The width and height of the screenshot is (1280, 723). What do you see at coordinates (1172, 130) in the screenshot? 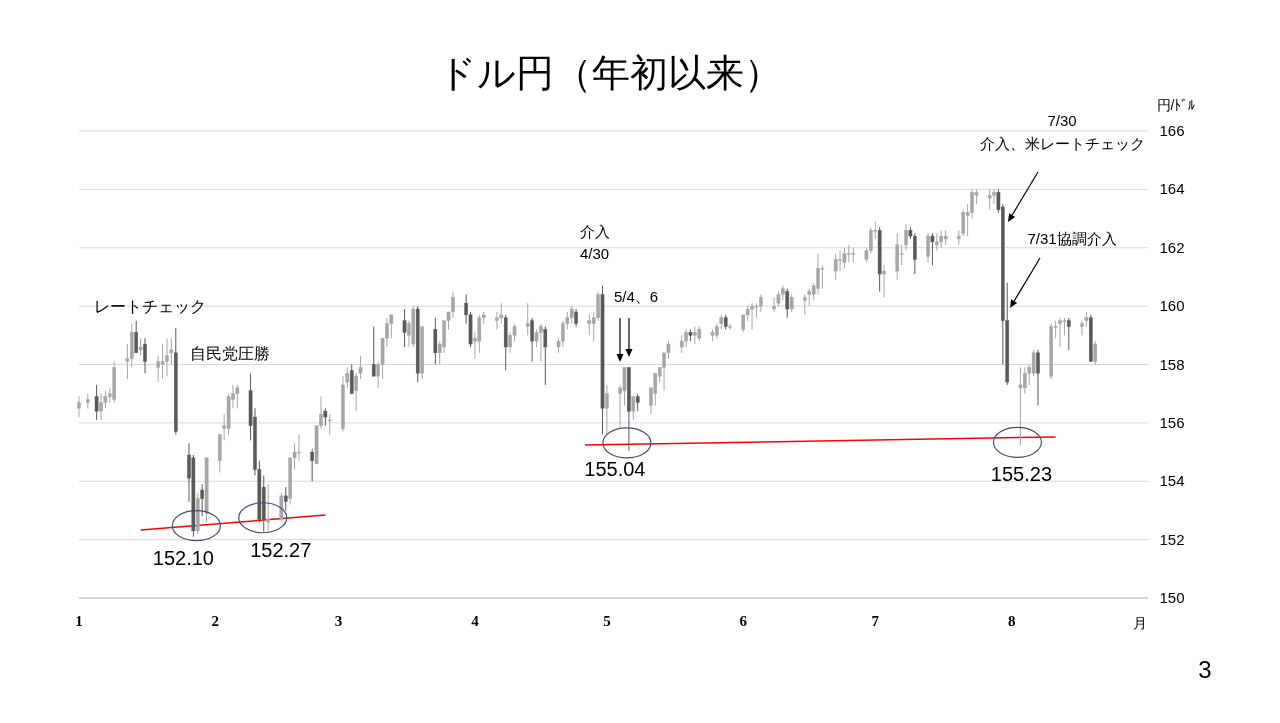
I see `y-tick-label: 166` at bounding box center [1172, 130].